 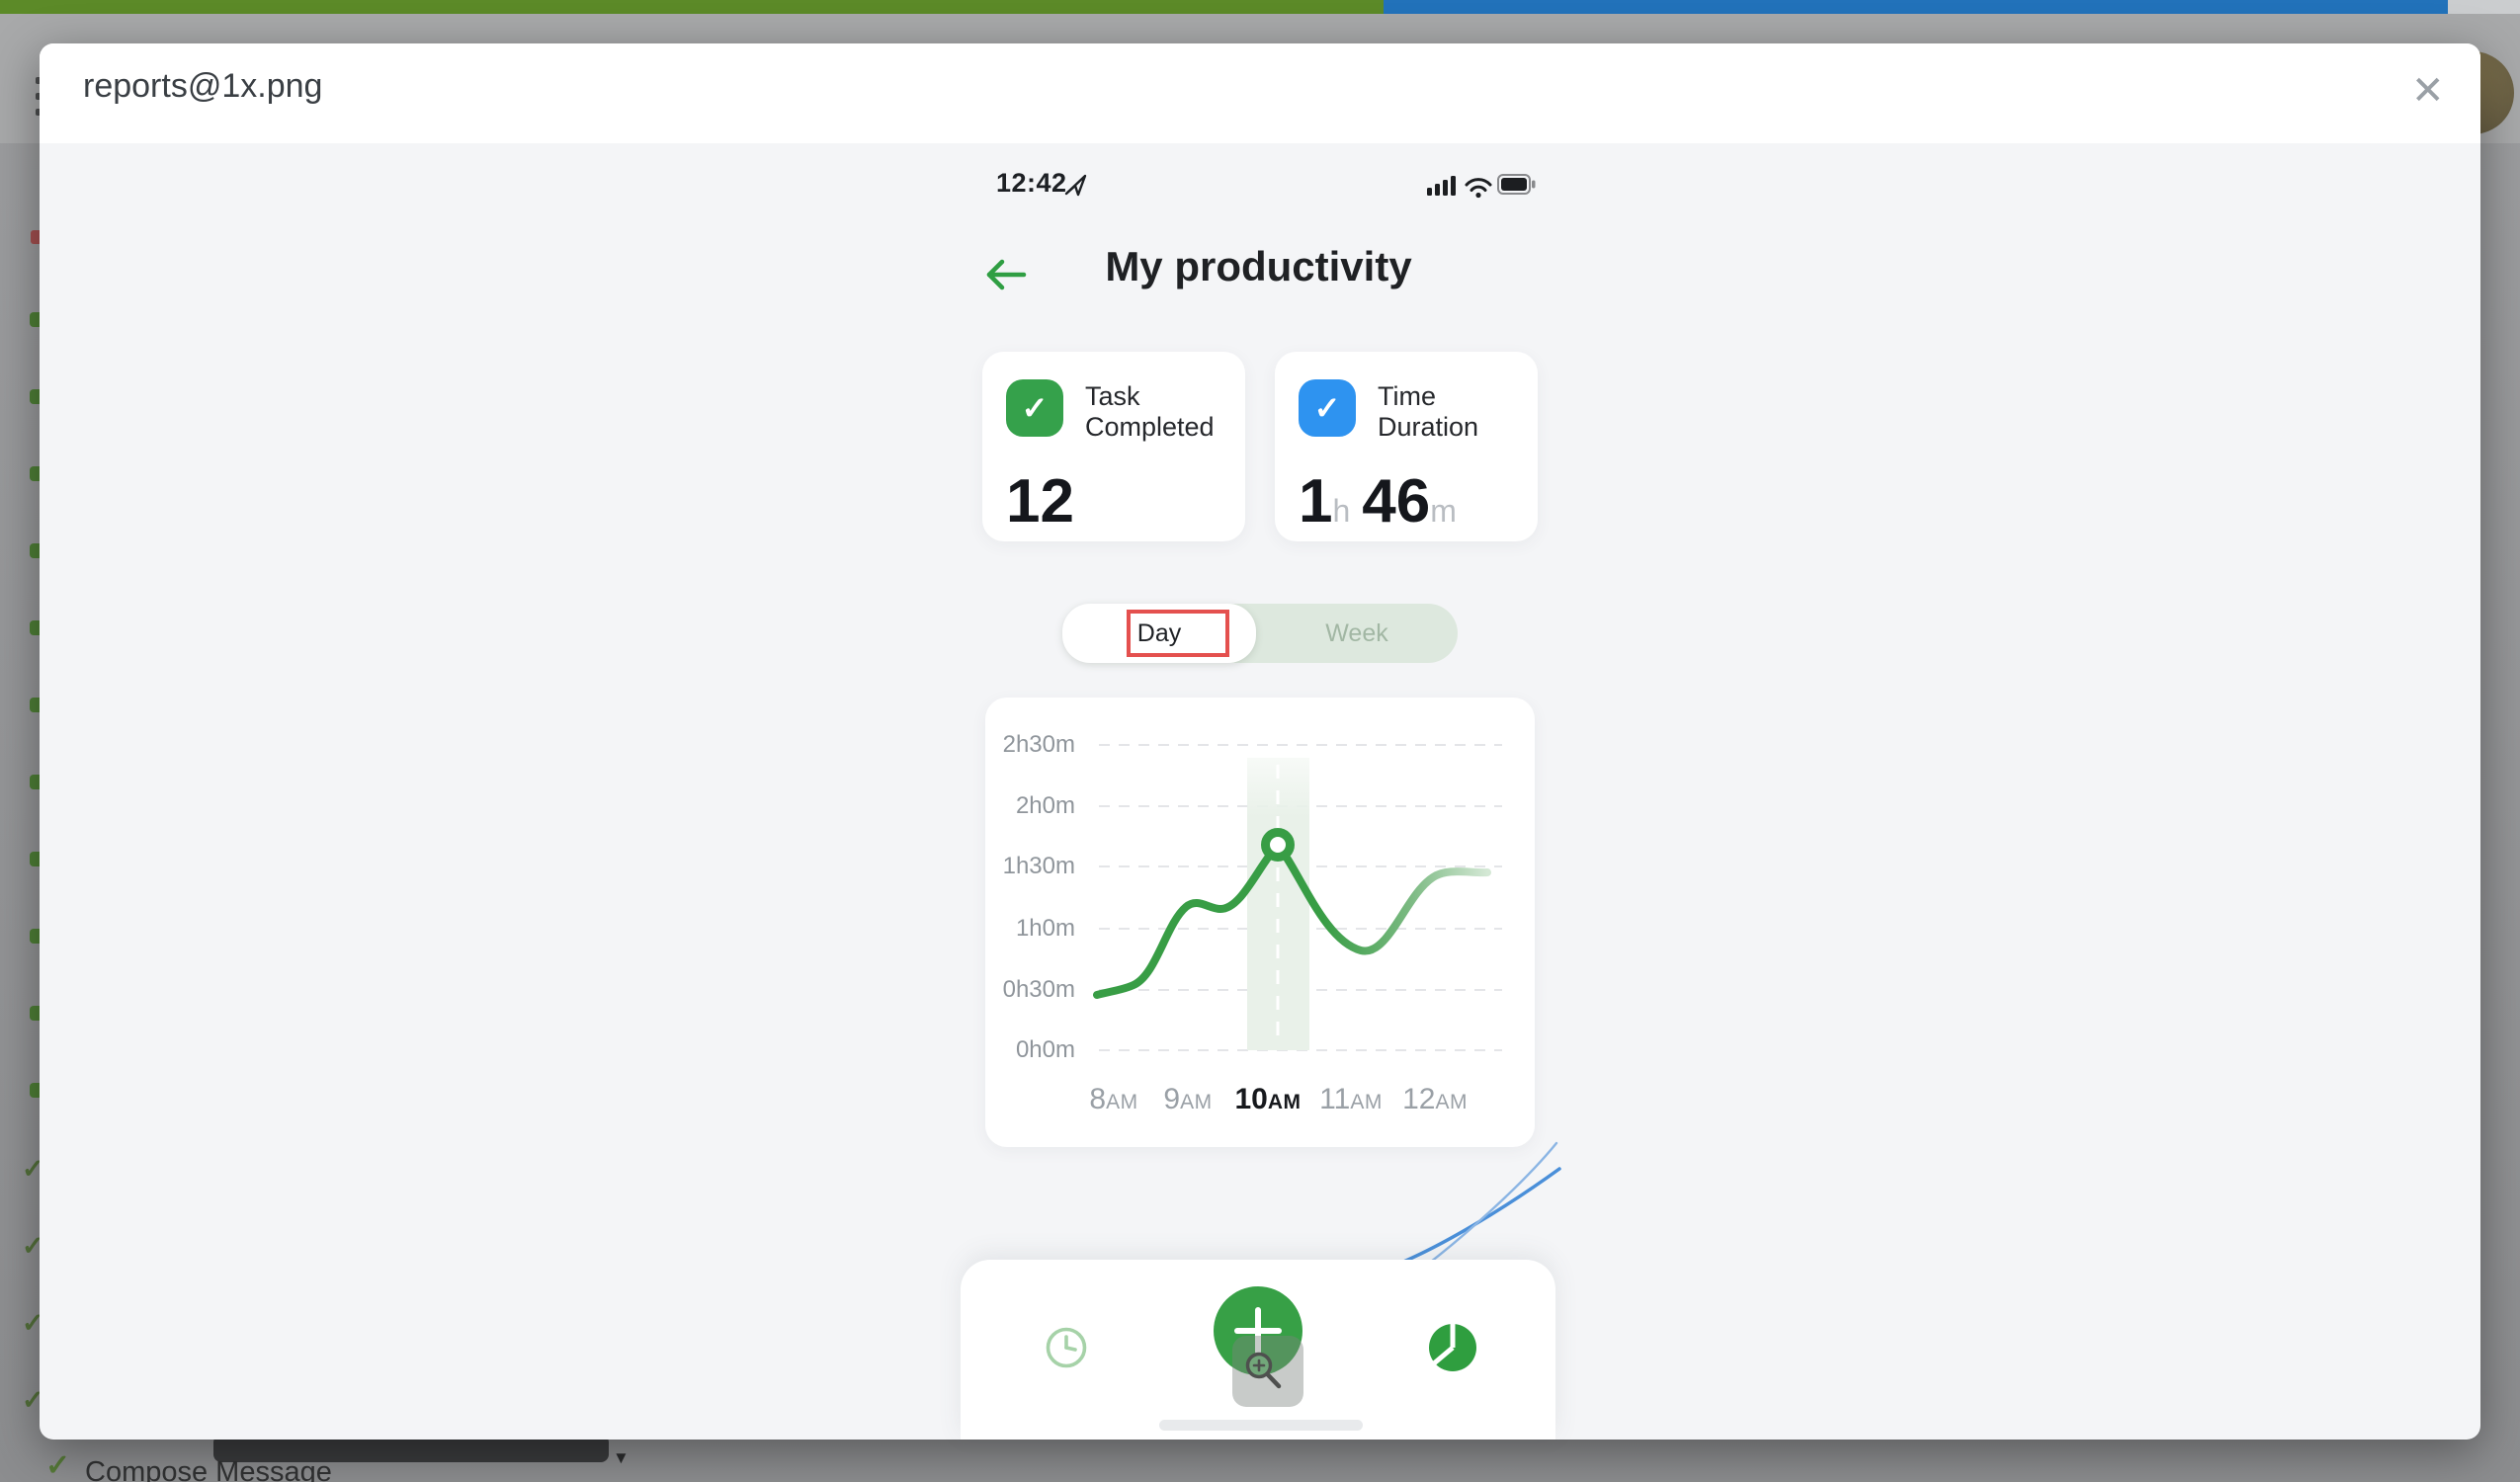 What do you see at coordinates (1478, 185) in the screenshot?
I see `wifi-icon` at bounding box center [1478, 185].